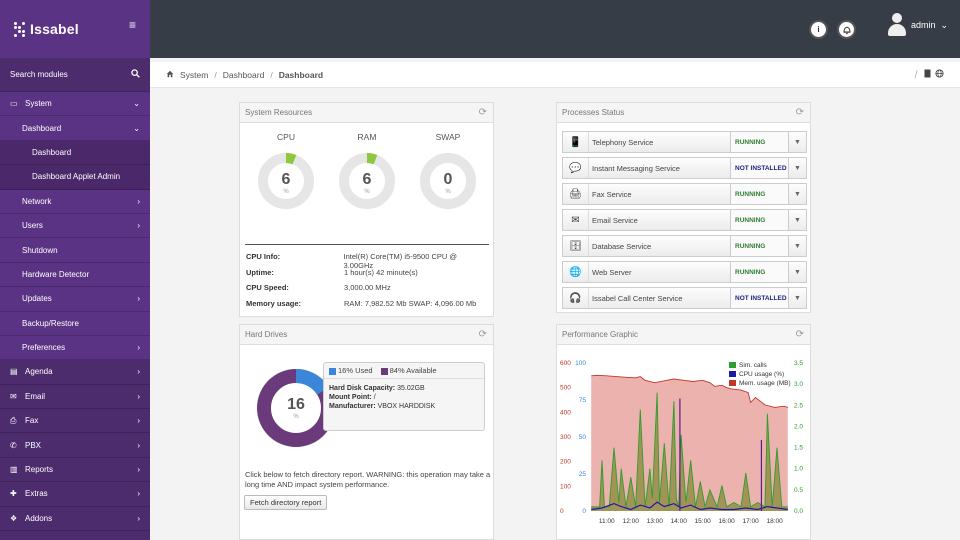 Image resolution: width=960 pixels, height=540 pixels. I want to click on sidebar-item-reports: ▥ Reports ›, so click(75, 470).